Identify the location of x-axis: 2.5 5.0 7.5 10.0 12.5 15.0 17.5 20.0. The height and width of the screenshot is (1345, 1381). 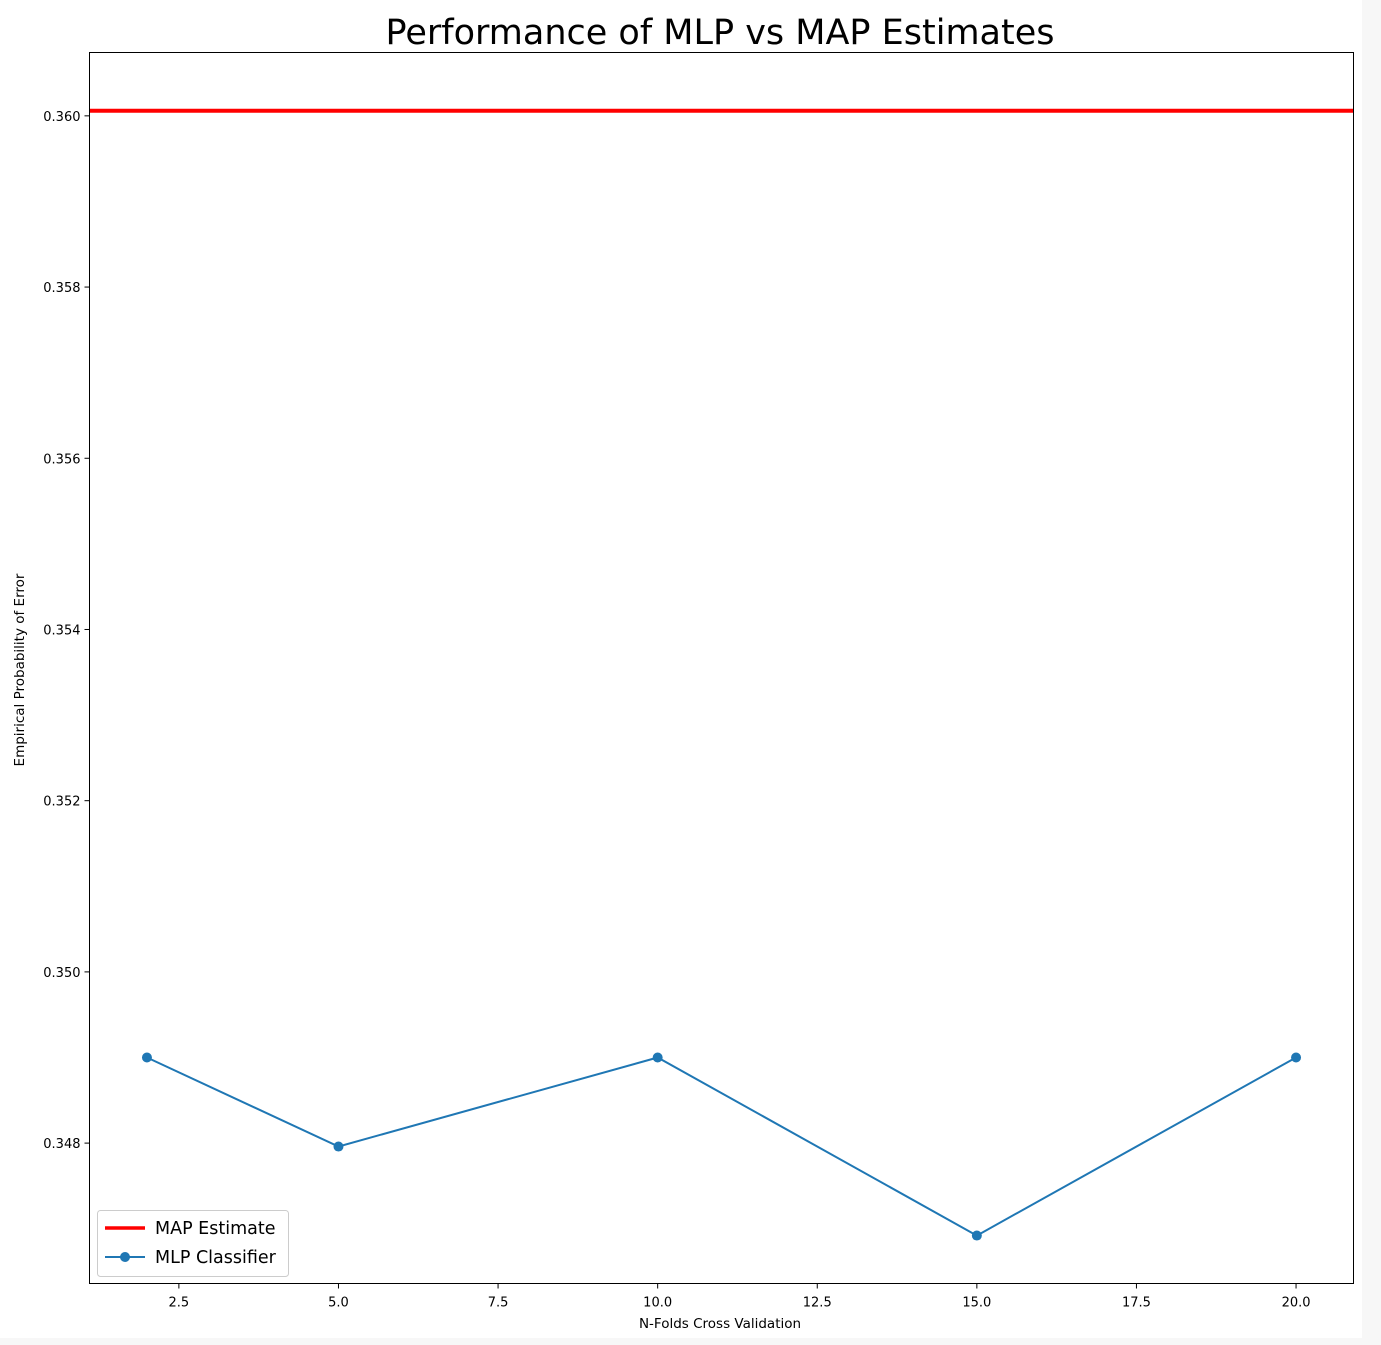
(740, 1297).